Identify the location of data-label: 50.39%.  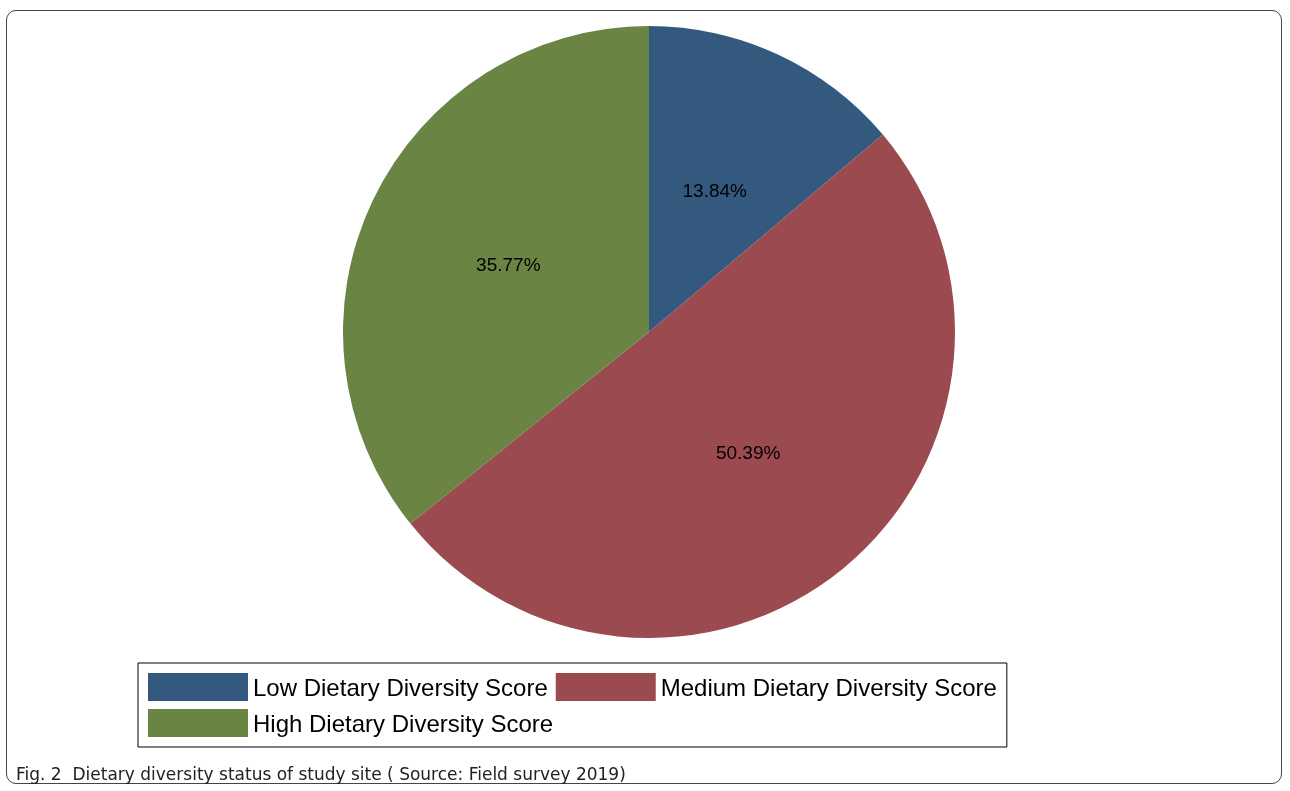
(748, 452).